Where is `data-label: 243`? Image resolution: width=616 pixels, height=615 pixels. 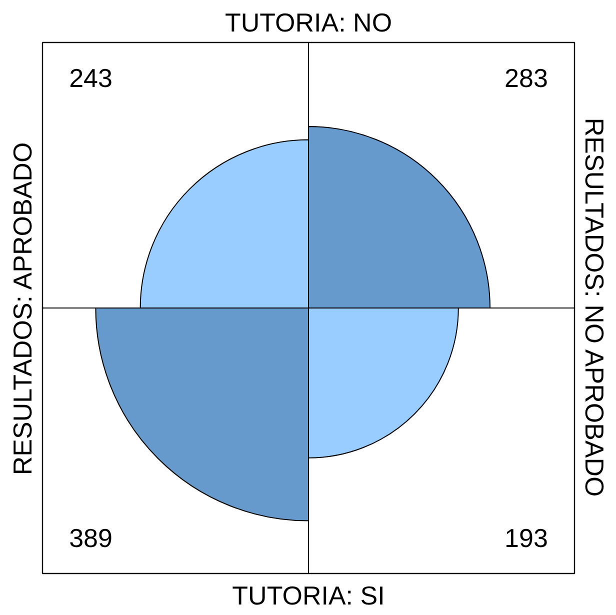
data-label: 243 is located at coordinates (90, 78).